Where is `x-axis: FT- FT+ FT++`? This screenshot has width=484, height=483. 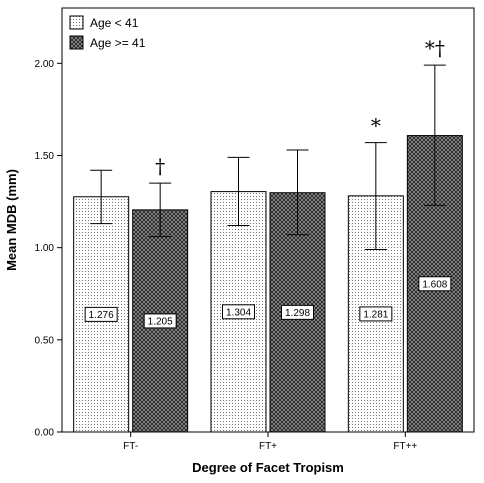
x-axis: FT- FT+ FT++ is located at coordinates (270, 442).